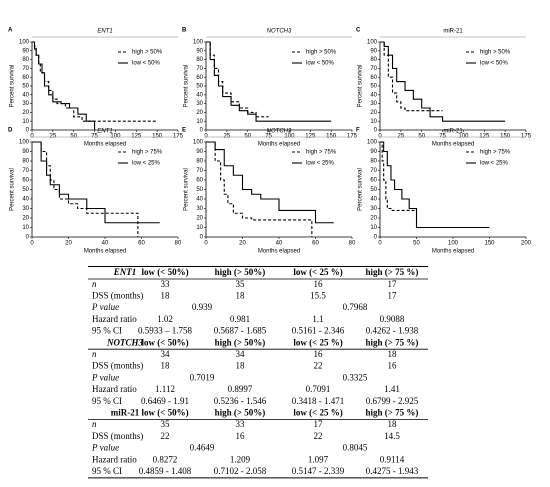 Image resolution: width=550 pixels, height=487 pixels. Describe the element at coordinates (141, 244) in the screenshot. I see `x-tick-label: 60` at that location.